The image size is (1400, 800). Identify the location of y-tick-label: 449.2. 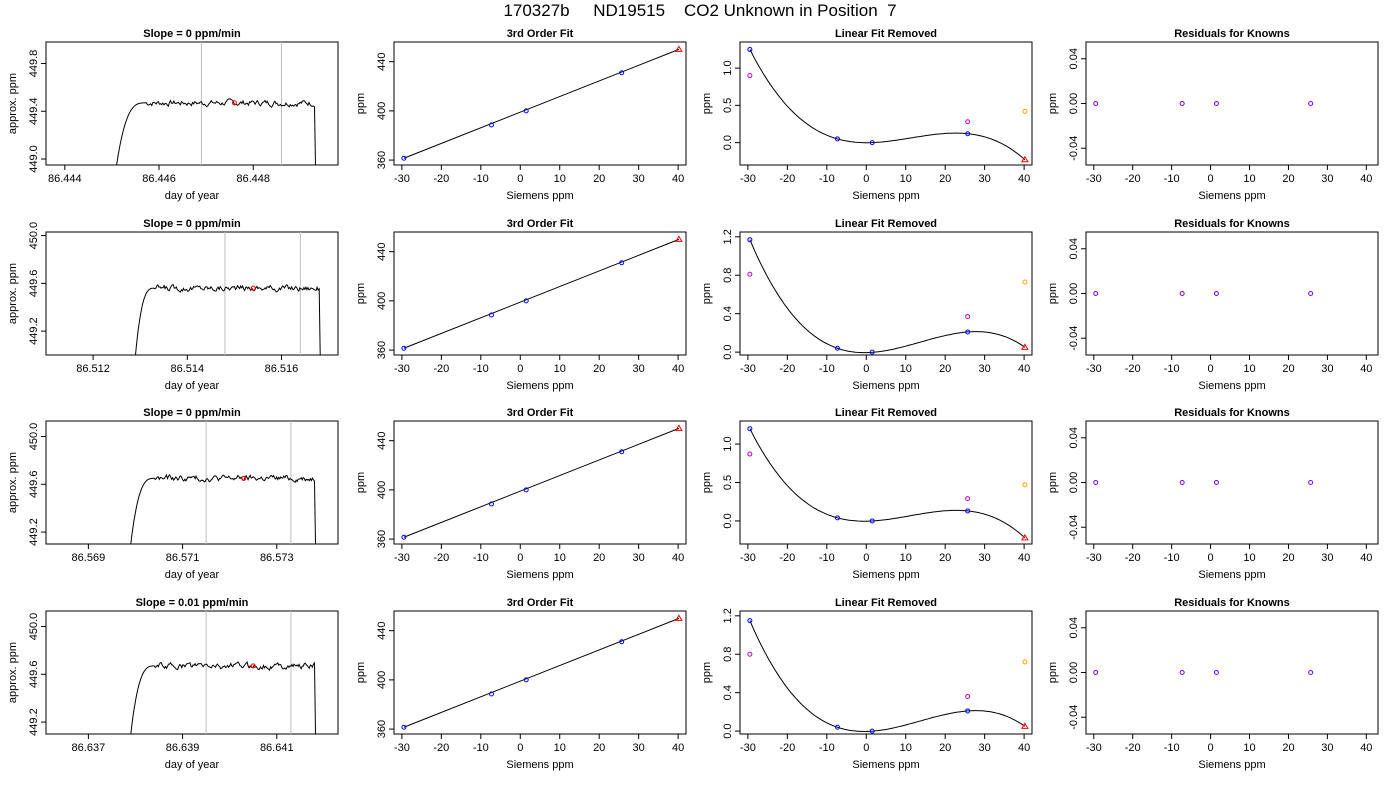
(34, 532).